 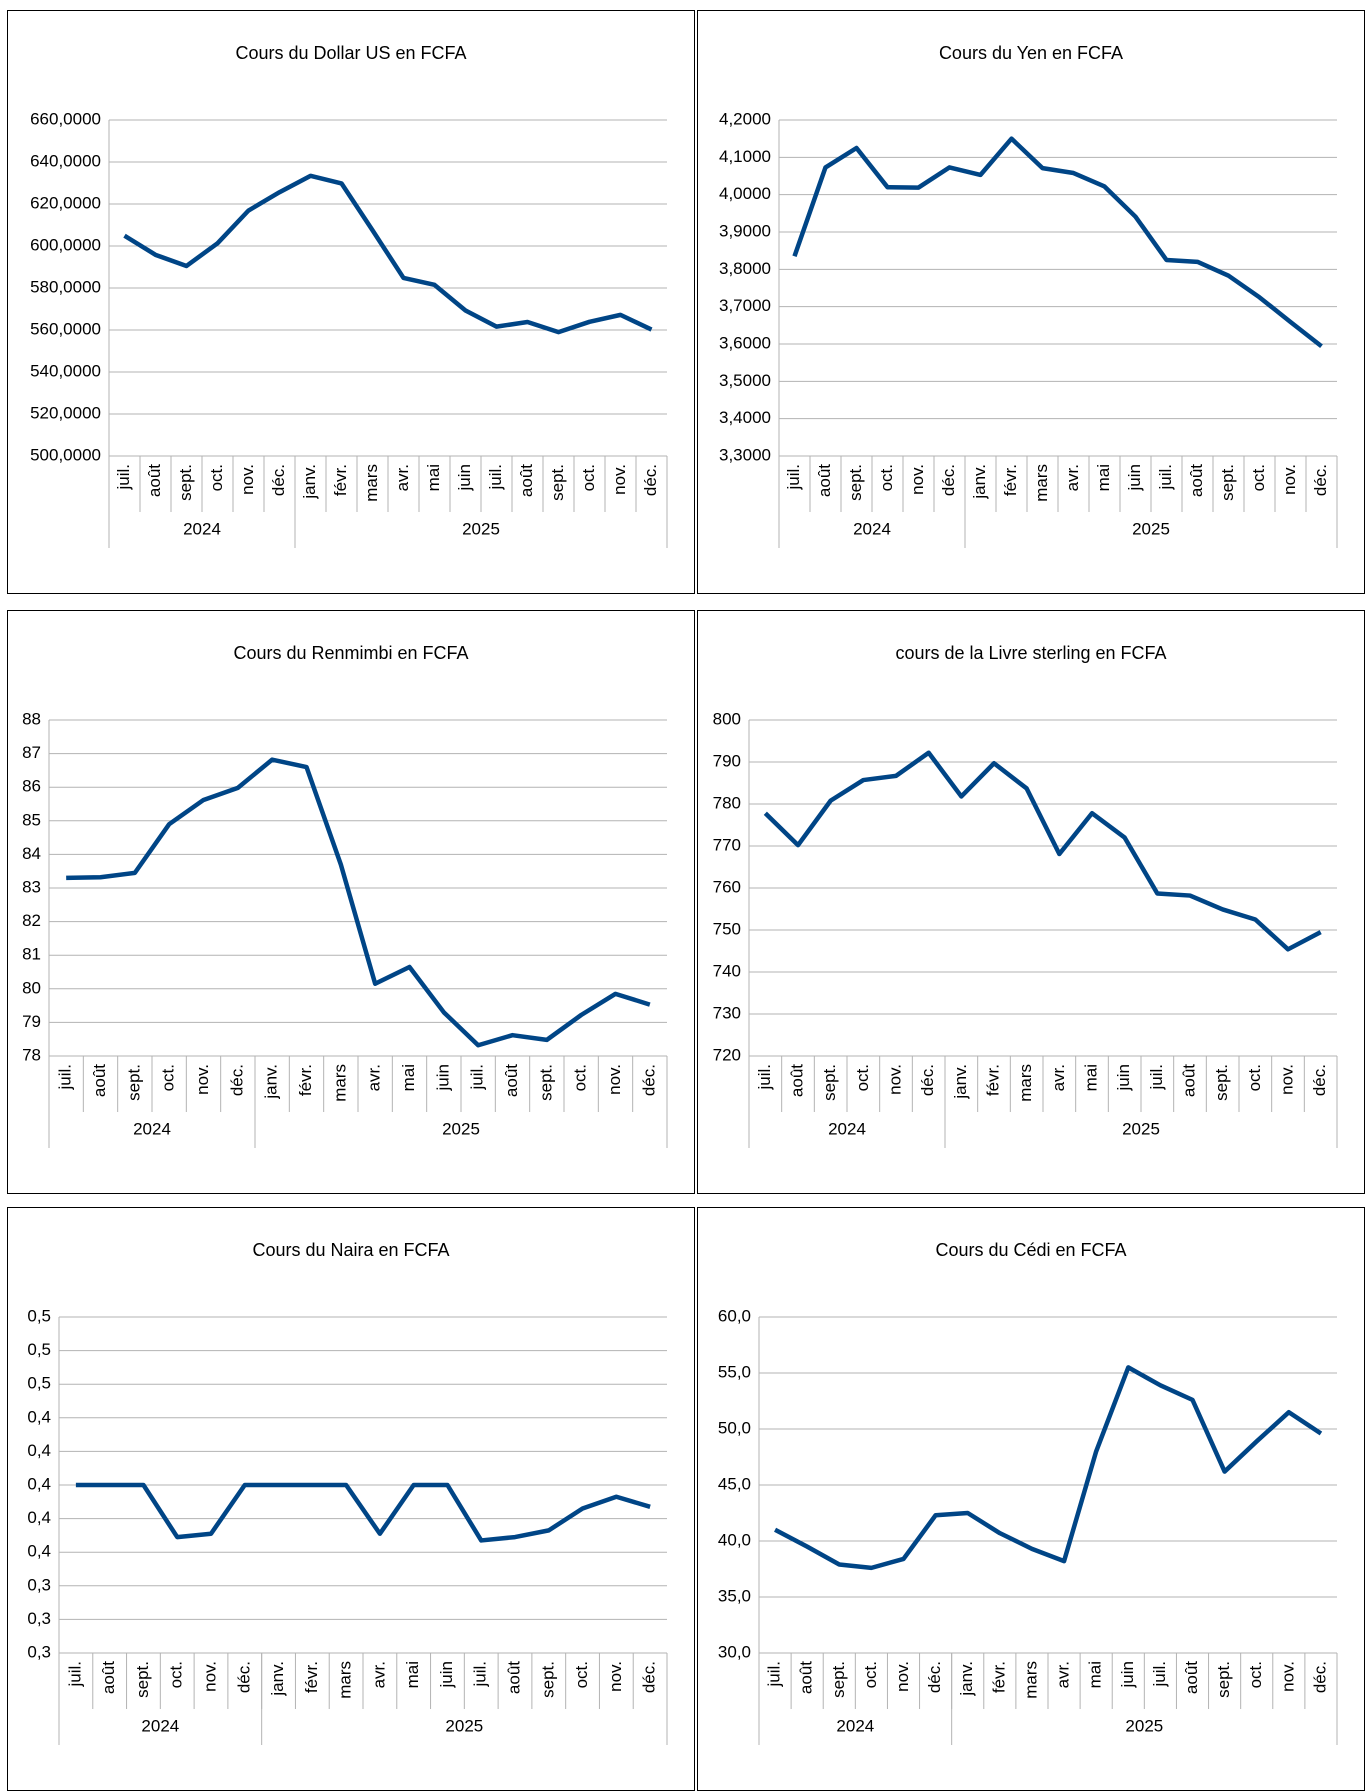 I want to click on y-tick-label: 78, so click(x=31, y=1054).